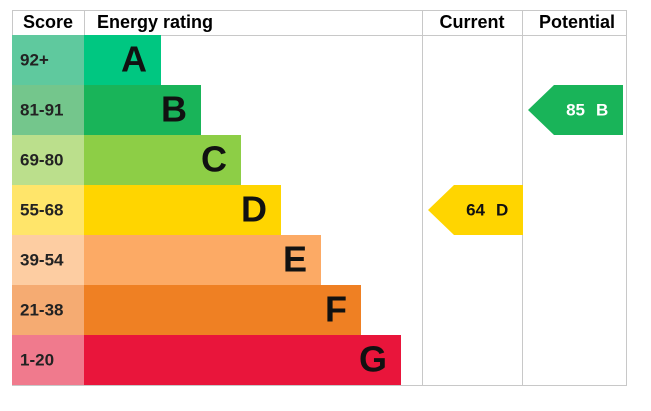 This screenshot has width=651, height=411. I want to click on rating-letter: G, so click(373, 359).